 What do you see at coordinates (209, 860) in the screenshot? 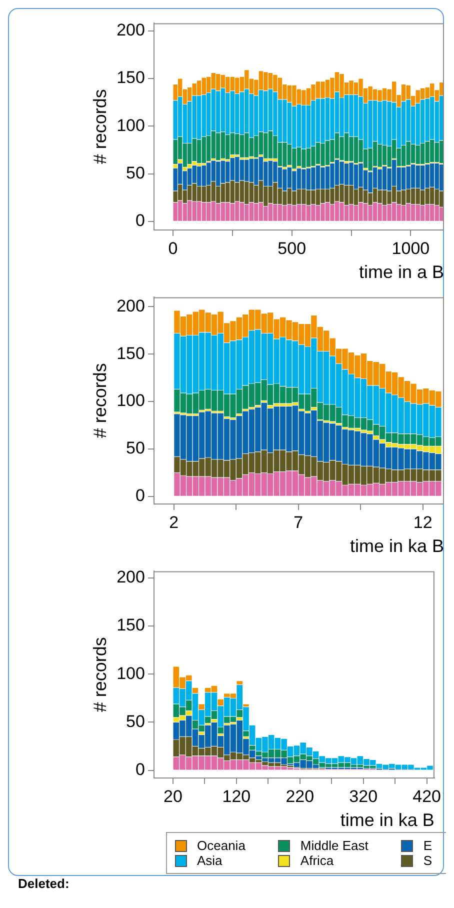
I see `legend-label: Asia` at bounding box center [209, 860].